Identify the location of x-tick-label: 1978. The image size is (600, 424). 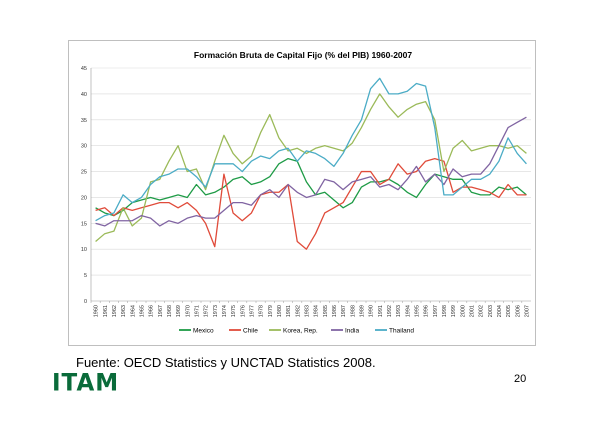
(262, 311).